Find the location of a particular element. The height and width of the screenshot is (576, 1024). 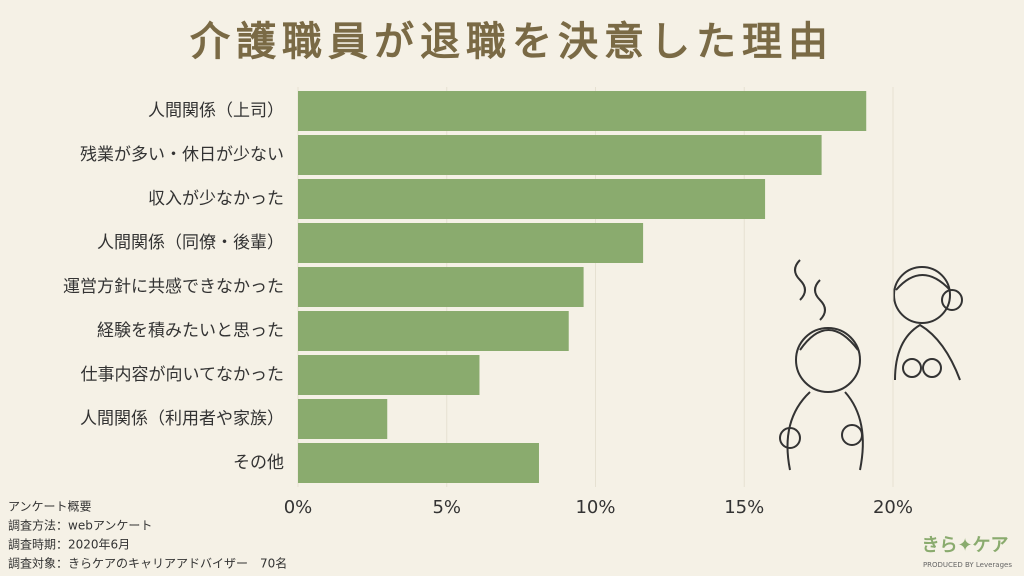

note: アンケート概要 is located at coordinates (50, 507).